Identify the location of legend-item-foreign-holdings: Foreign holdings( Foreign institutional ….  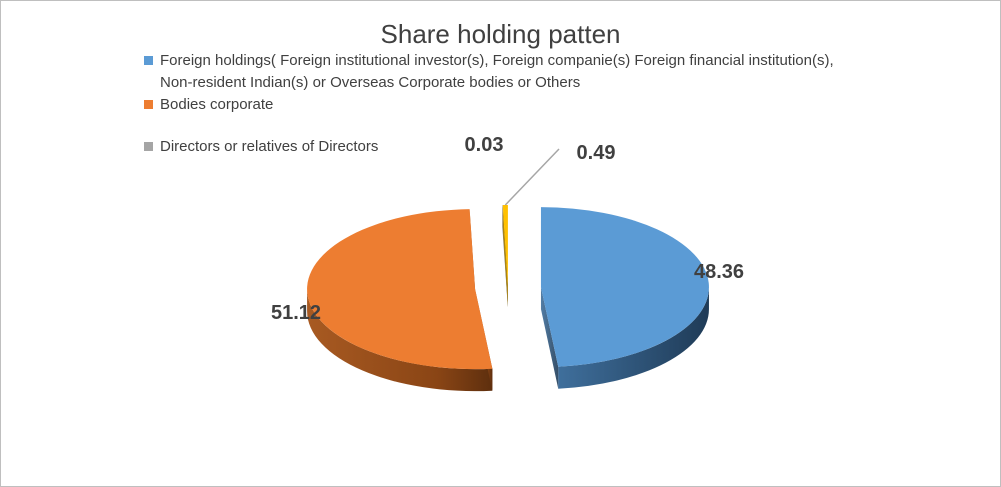
(504, 72).